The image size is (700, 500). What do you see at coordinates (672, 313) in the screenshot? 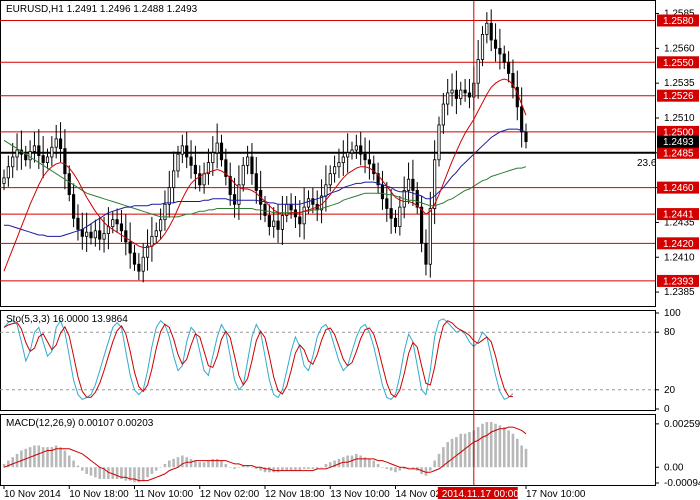
I see `sto-tick-label: 100` at bounding box center [672, 313].